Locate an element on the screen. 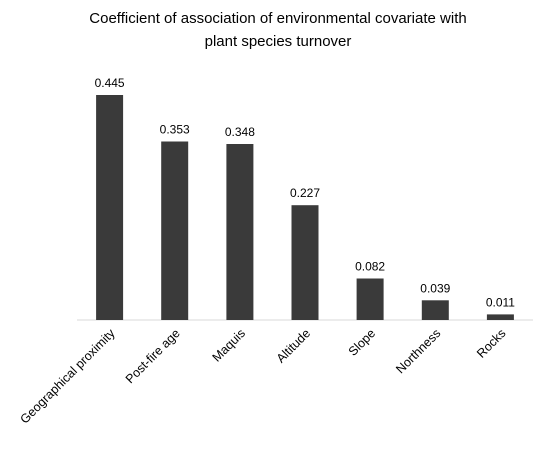  category-label-2: Maquis is located at coordinates (229, 345).